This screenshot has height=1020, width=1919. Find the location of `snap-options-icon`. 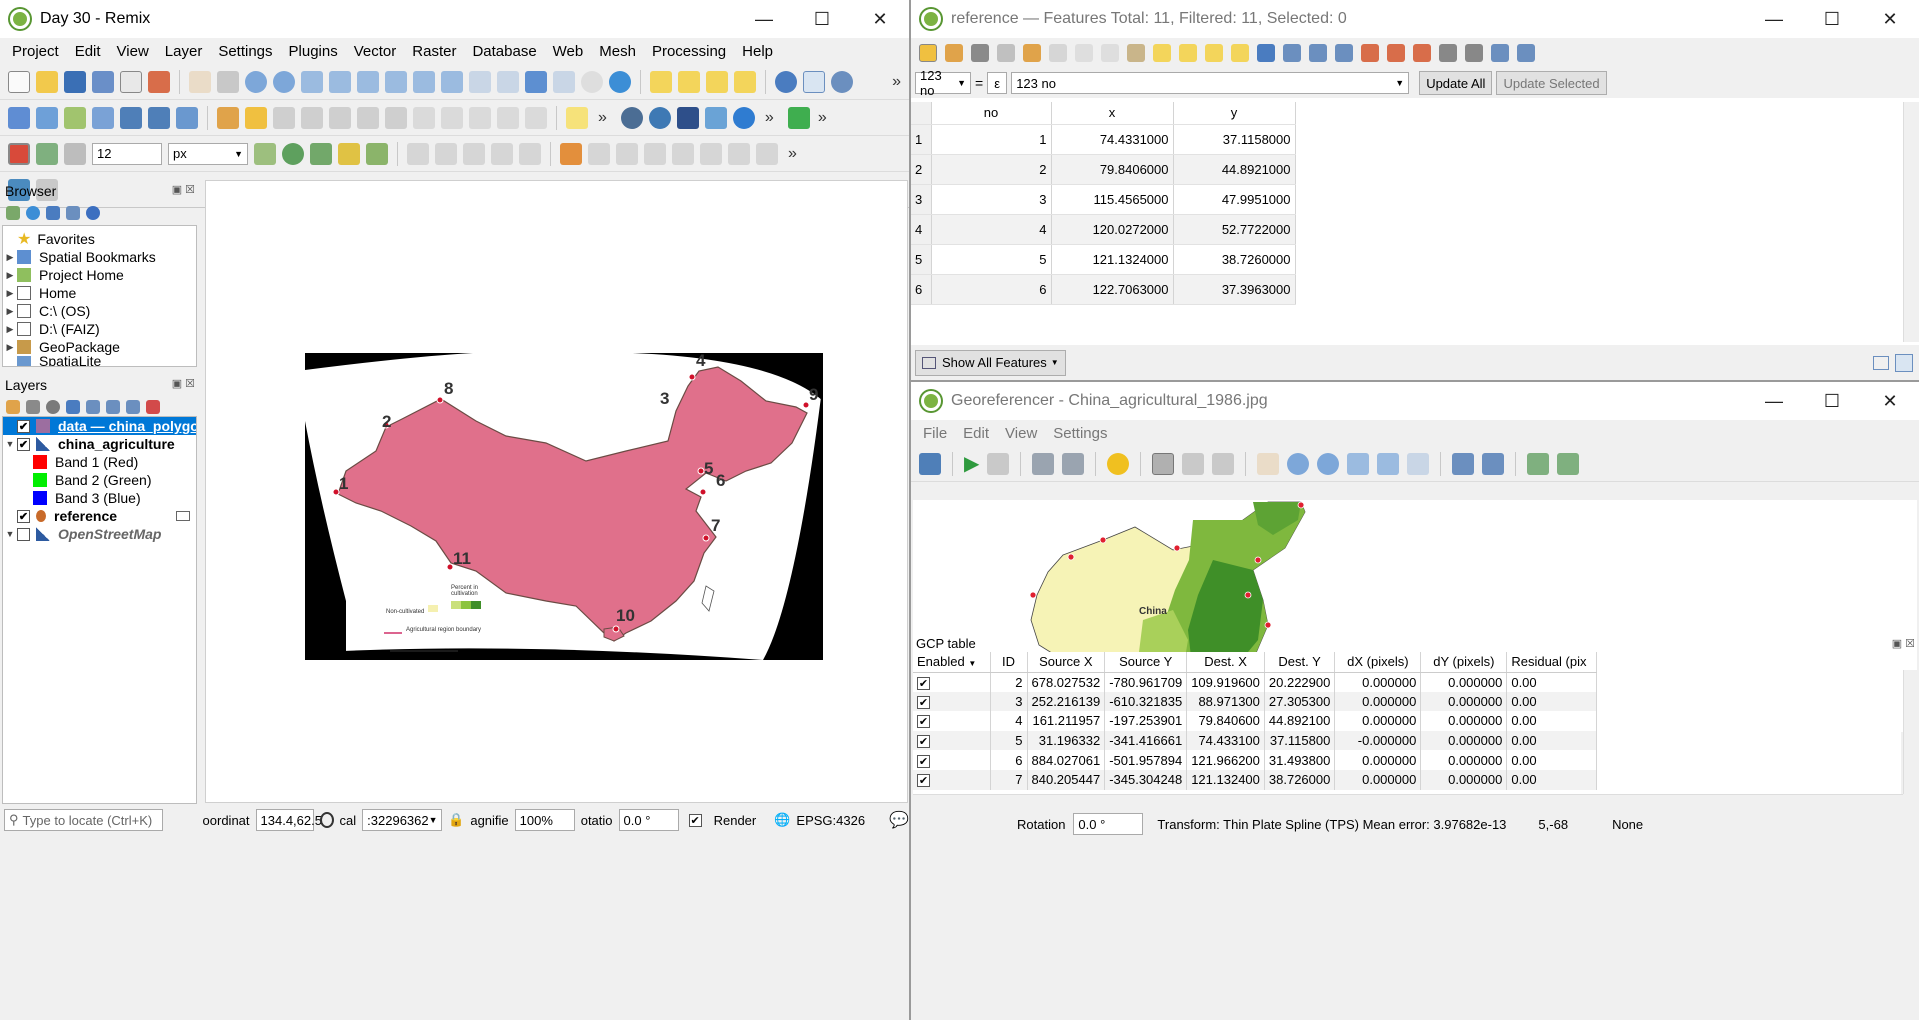

snap-options-icon is located at coordinates (377, 153).